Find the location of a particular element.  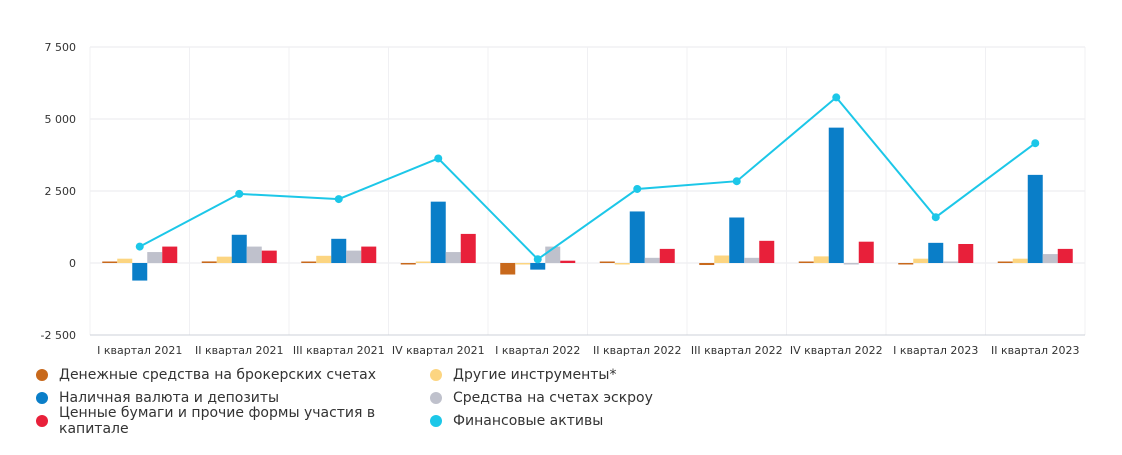

x-tick-label: III квартал 2021 is located at coordinates (339, 350).